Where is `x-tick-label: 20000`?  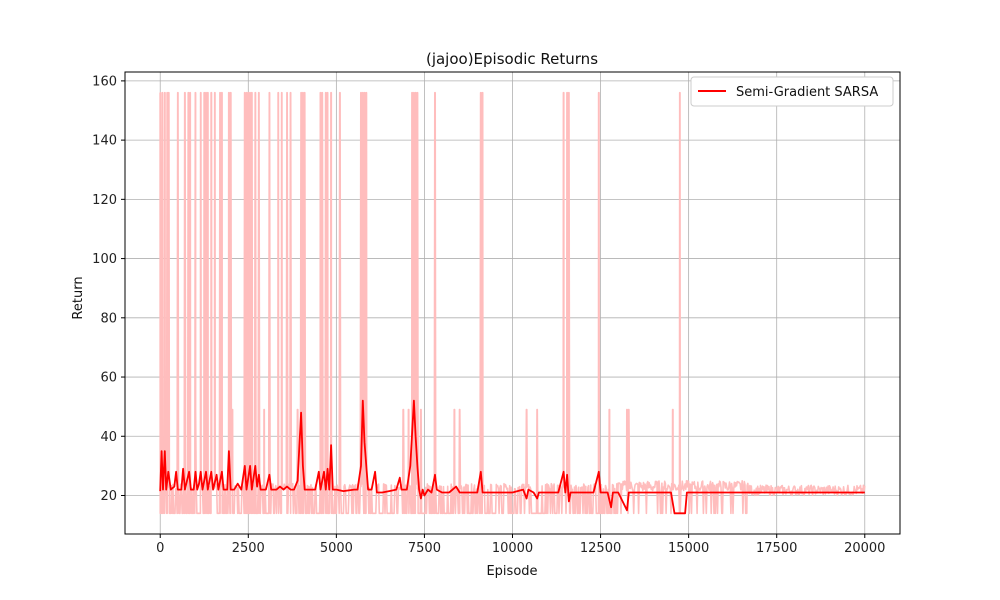 x-tick-label: 20000 is located at coordinates (864, 548).